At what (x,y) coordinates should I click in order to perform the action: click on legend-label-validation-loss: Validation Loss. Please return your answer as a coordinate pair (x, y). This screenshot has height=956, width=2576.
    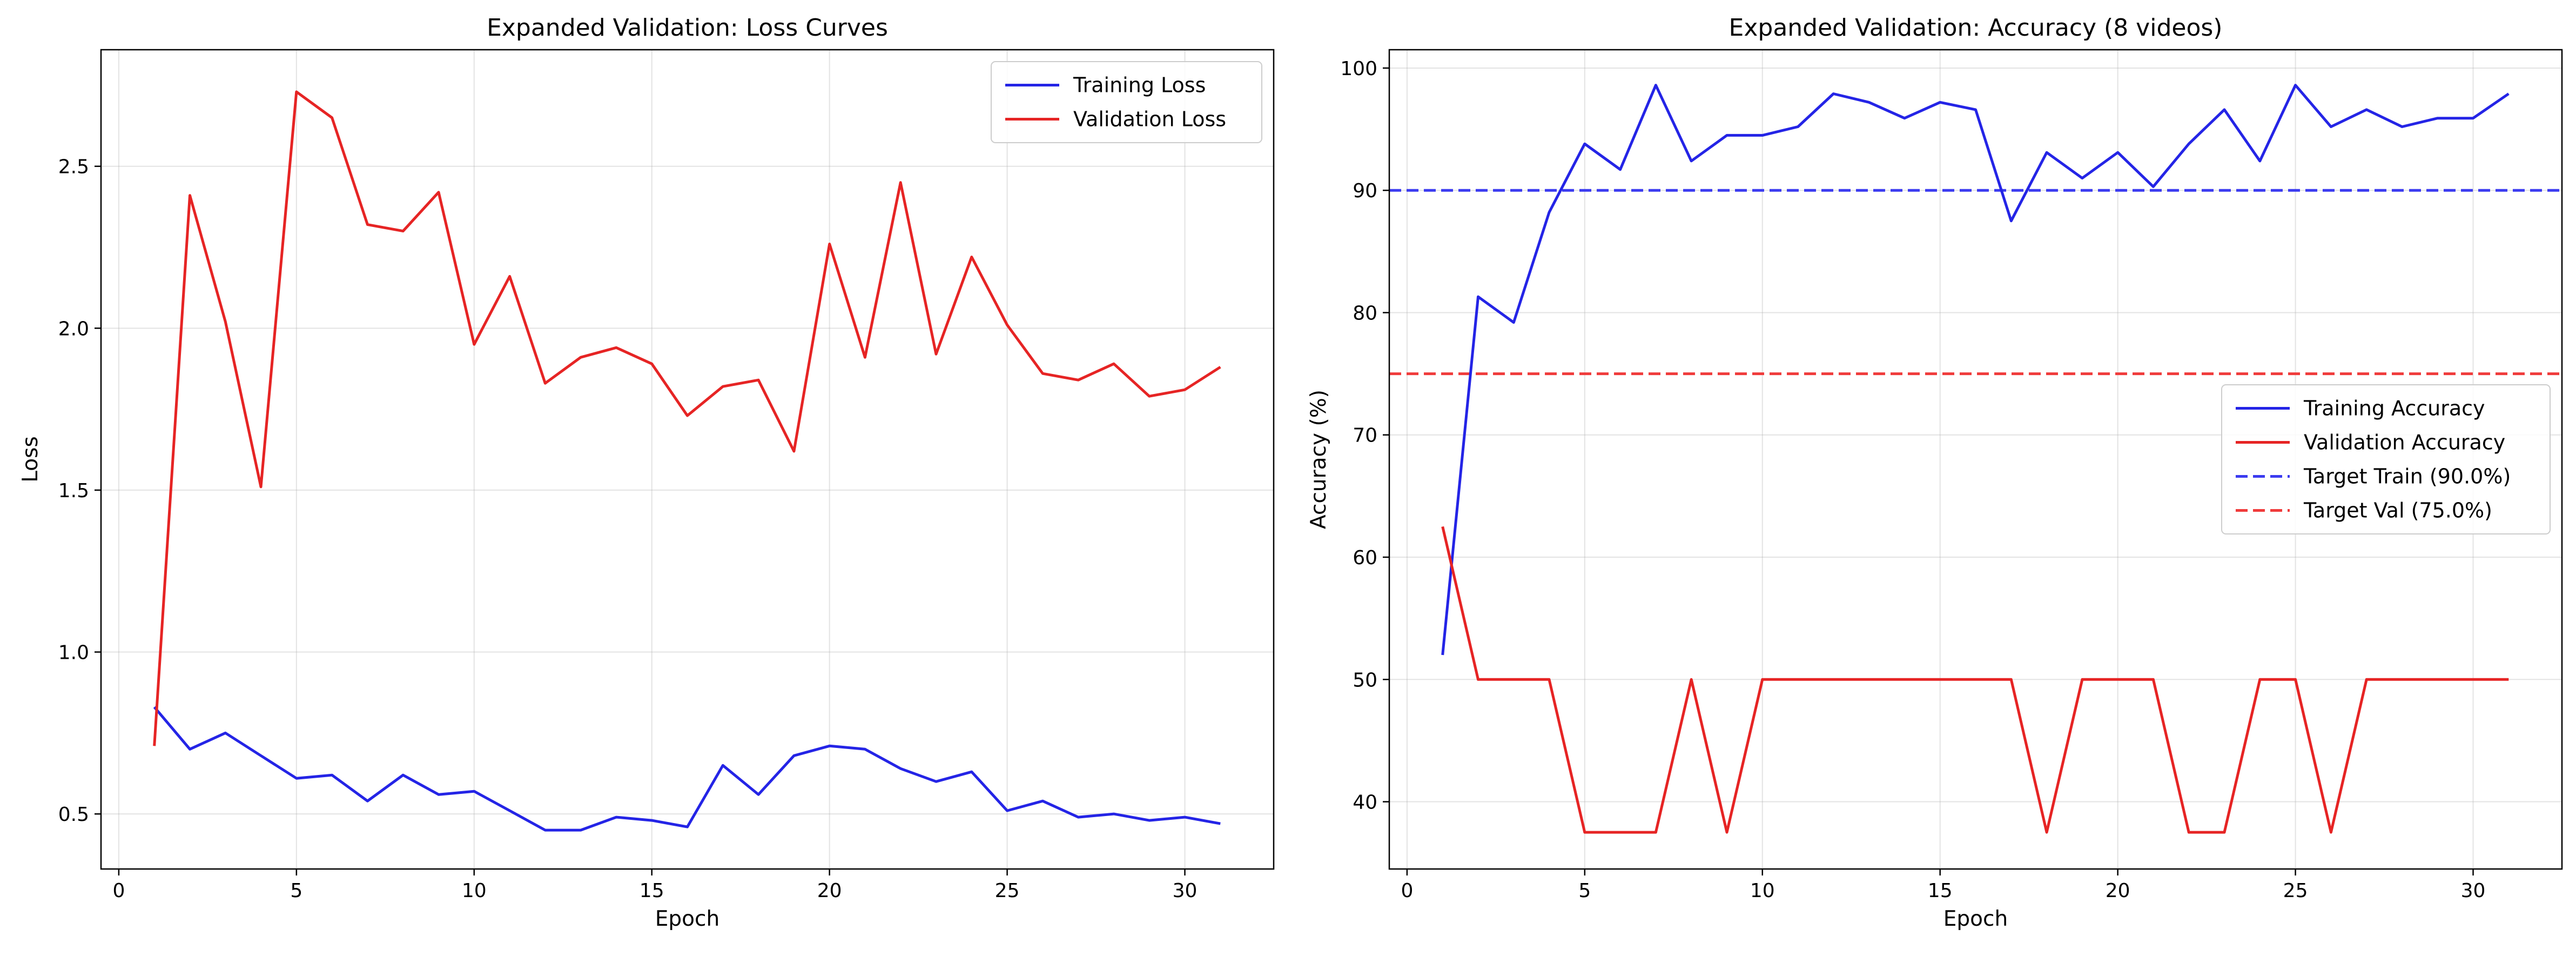
    Looking at the image, I should click on (1149, 119).